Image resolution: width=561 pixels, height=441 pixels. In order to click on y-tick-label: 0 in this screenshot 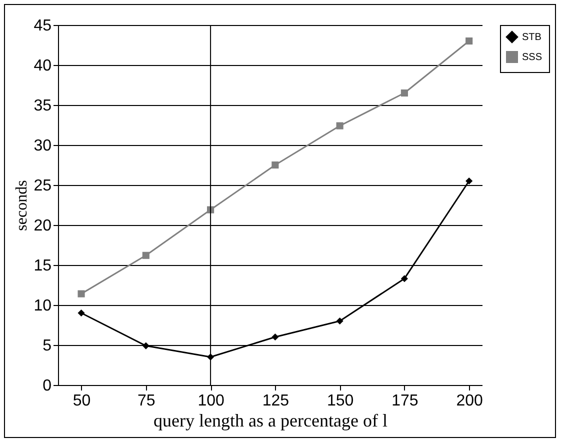, I will do `click(47, 386)`.